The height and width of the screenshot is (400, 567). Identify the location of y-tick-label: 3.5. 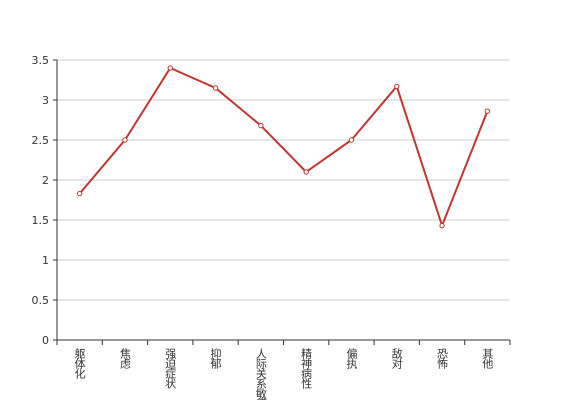
(41, 60).